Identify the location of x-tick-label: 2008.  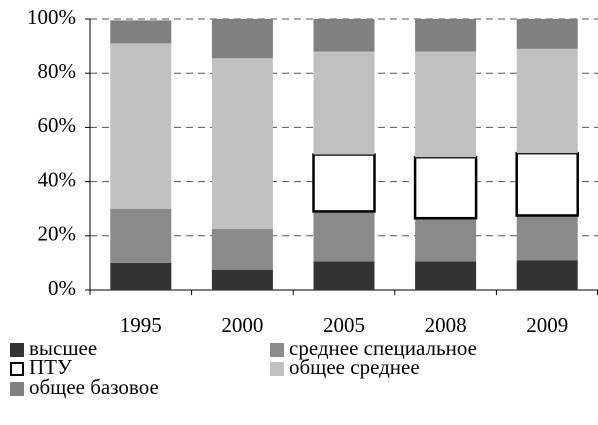
(446, 325).